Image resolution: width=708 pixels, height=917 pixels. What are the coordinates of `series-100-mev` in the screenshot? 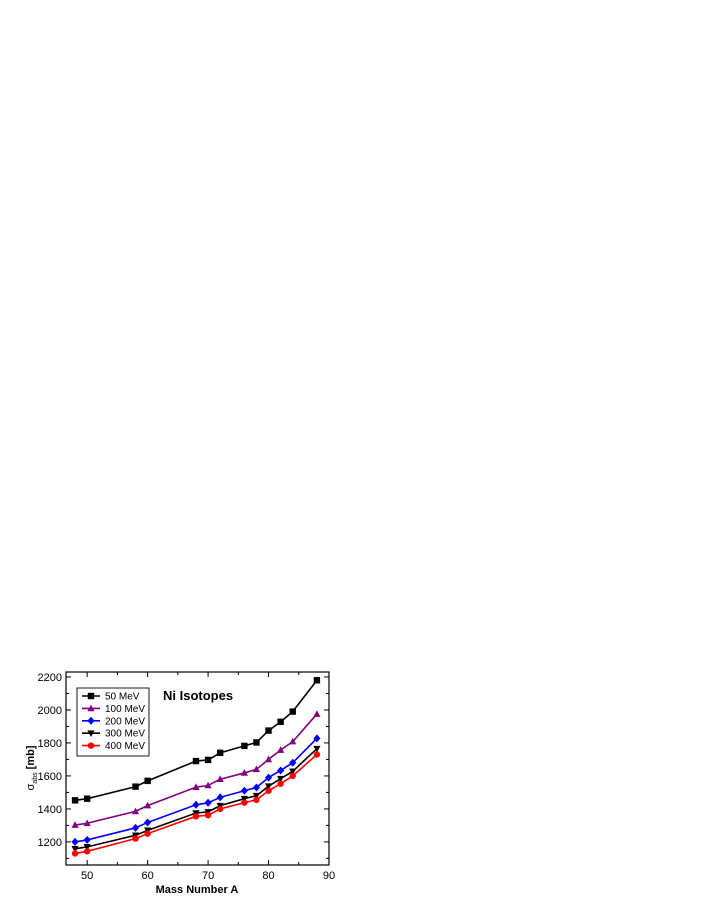 It's located at (196, 769).